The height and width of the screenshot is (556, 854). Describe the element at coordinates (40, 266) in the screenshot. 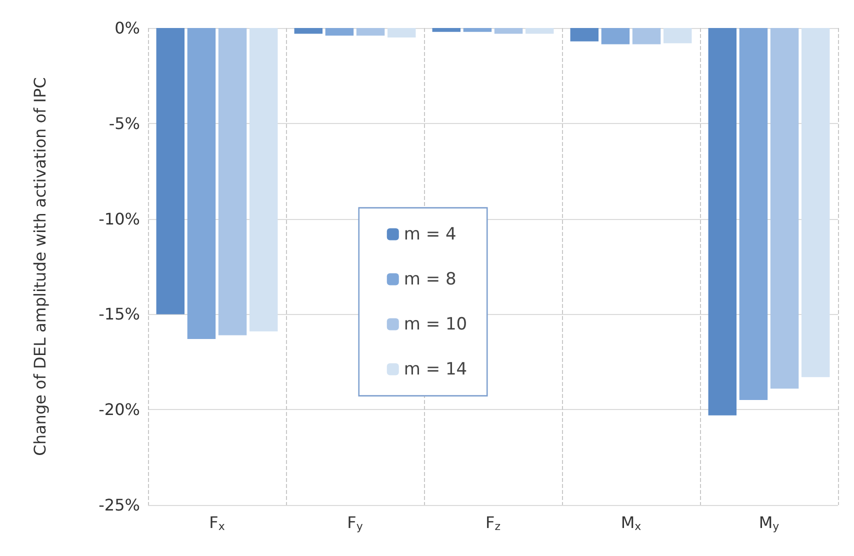

I see `y-axis-title: Change of DEL amplitude with activation of IPC` at that location.